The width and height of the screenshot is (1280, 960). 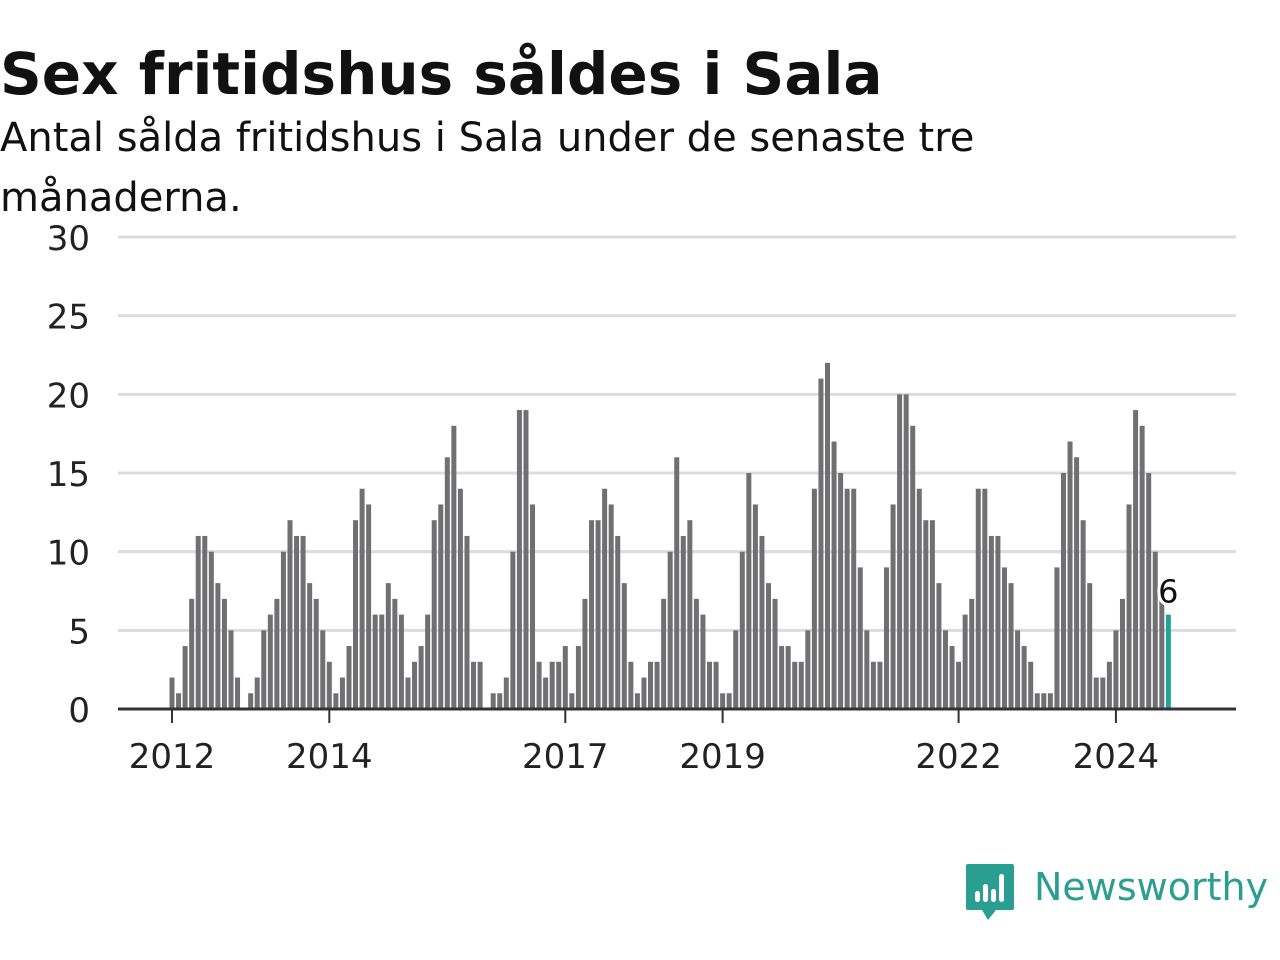 What do you see at coordinates (68, 239) in the screenshot?
I see `y-tick-label: 30` at bounding box center [68, 239].